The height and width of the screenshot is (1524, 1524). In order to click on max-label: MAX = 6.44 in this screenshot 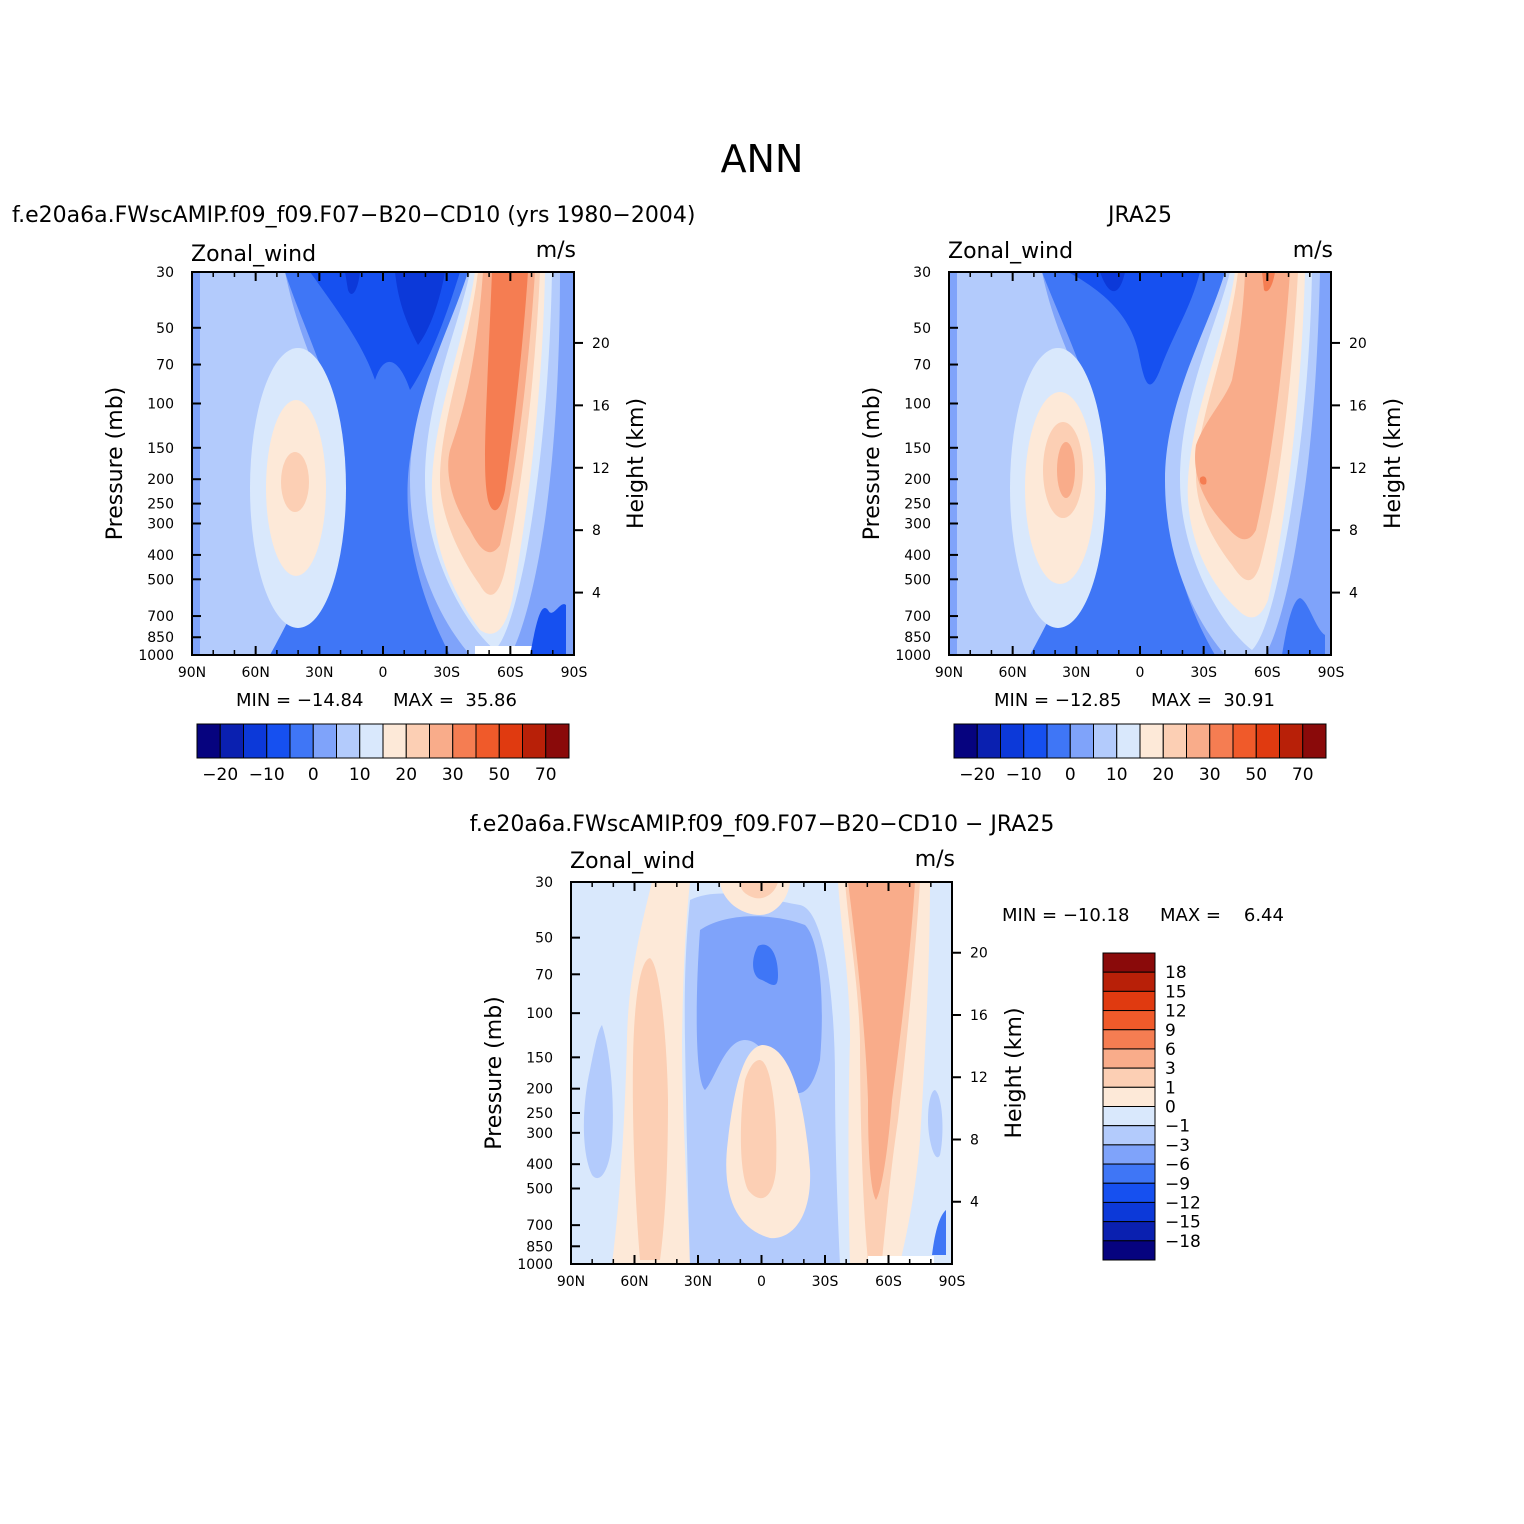, I will do `click(1222, 915)`.